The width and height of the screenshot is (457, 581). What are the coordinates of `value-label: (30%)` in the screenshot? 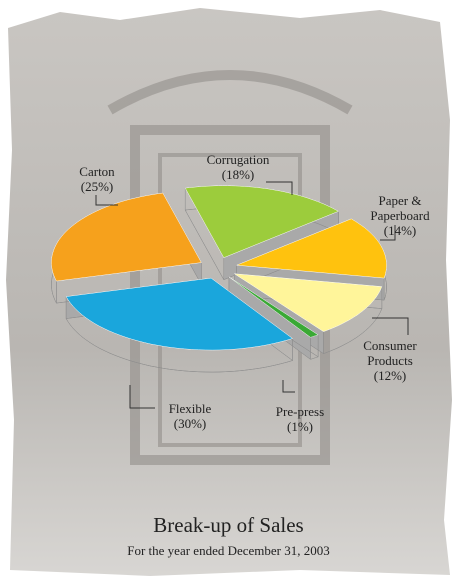 It's located at (190, 423).